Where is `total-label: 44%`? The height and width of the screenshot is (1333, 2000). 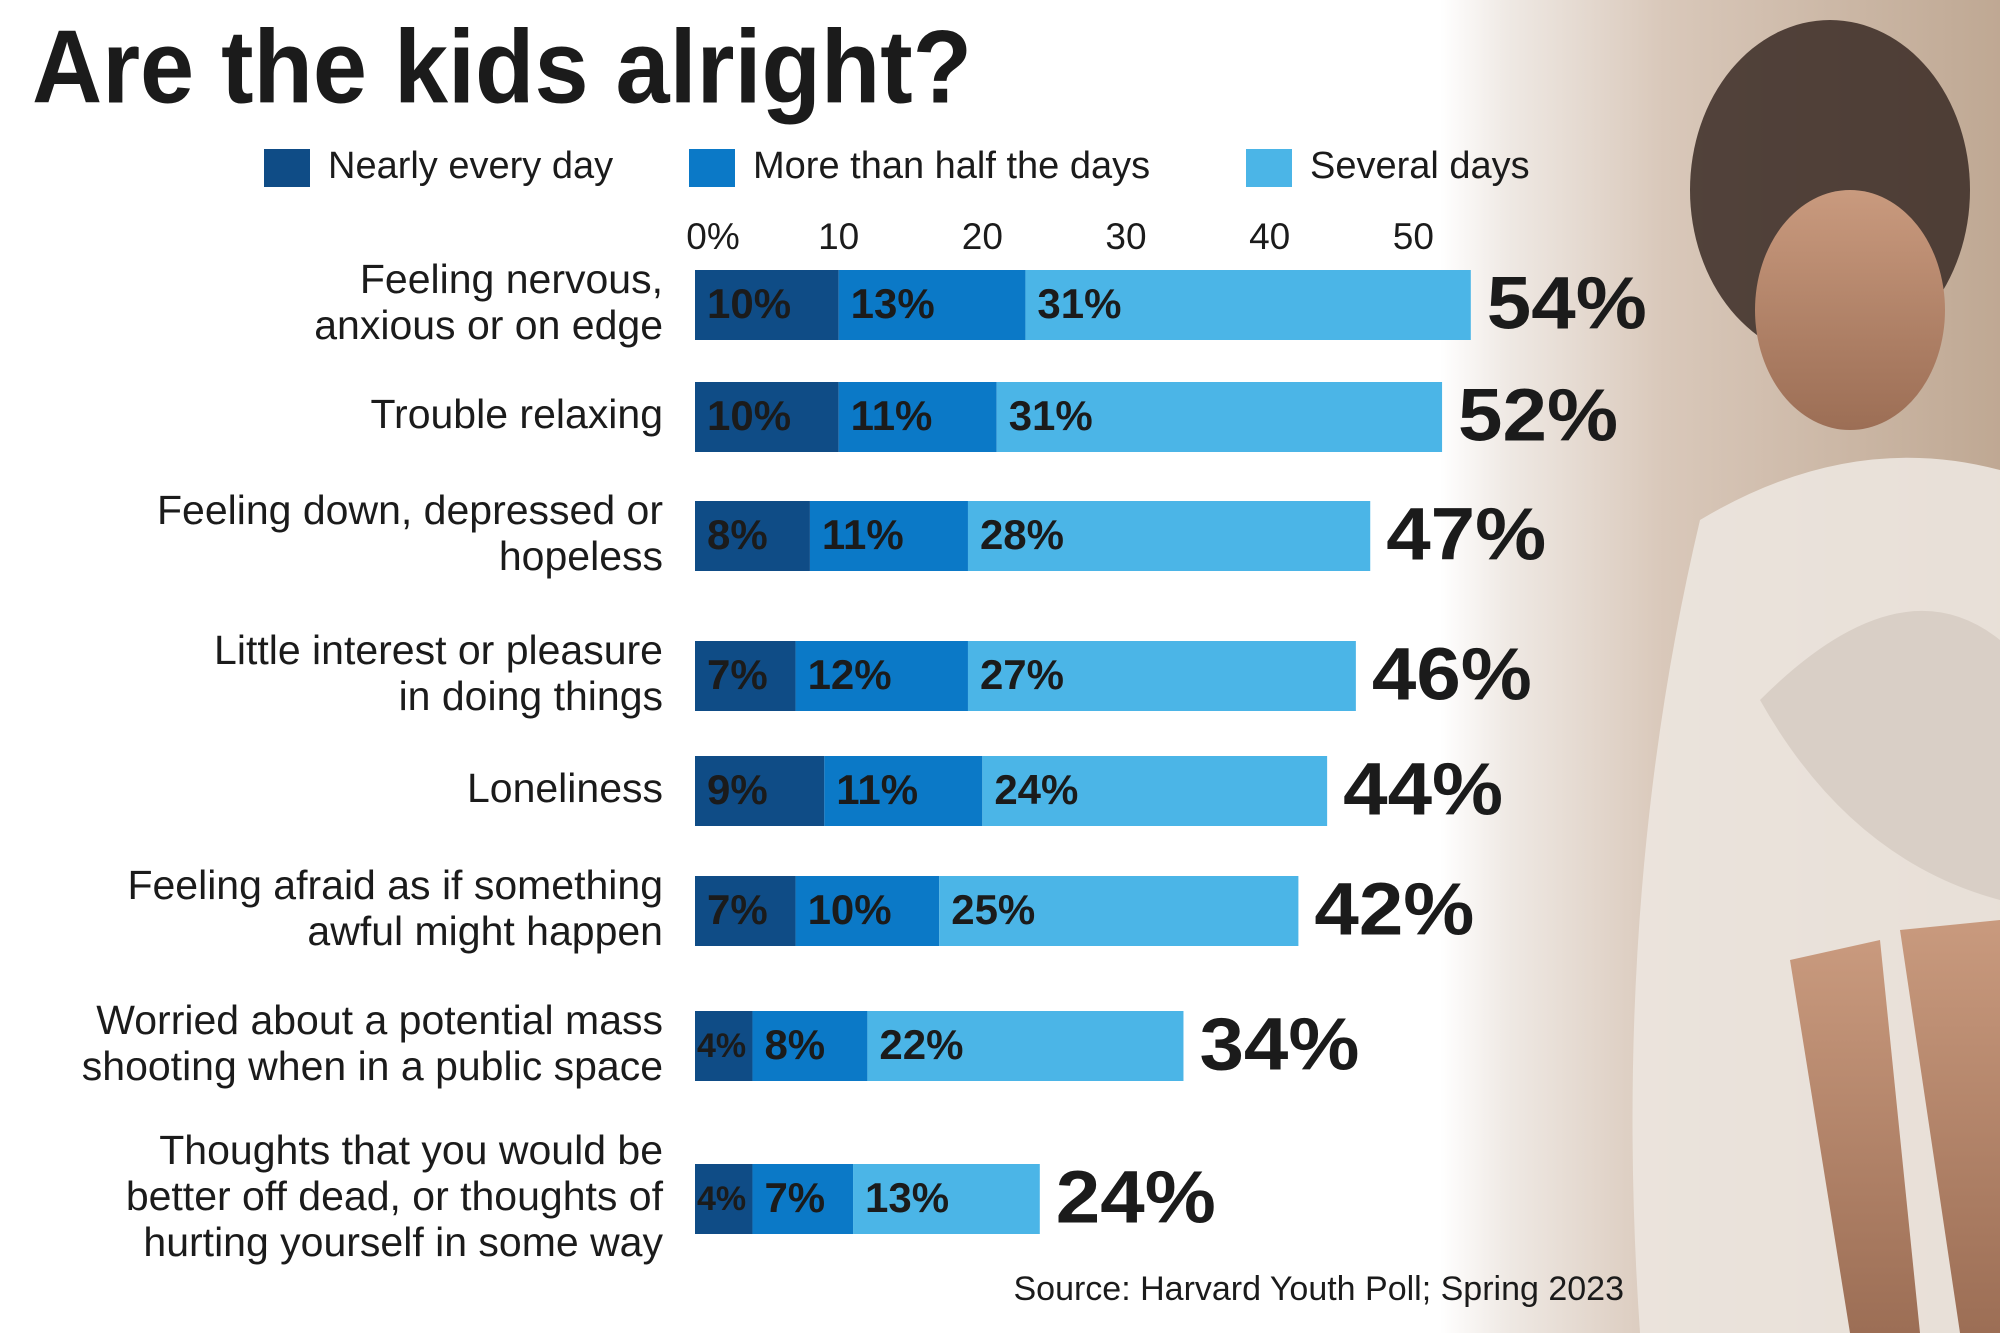
total-label: 44% is located at coordinates (1423, 789).